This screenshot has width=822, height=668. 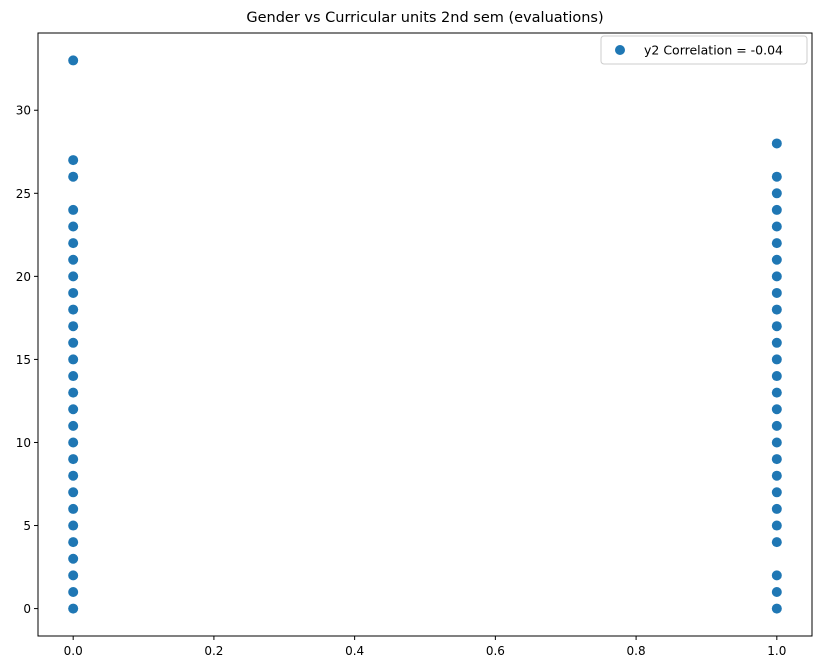 What do you see at coordinates (23, 277) in the screenshot?
I see `y-tick-label: 20` at bounding box center [23, 277].